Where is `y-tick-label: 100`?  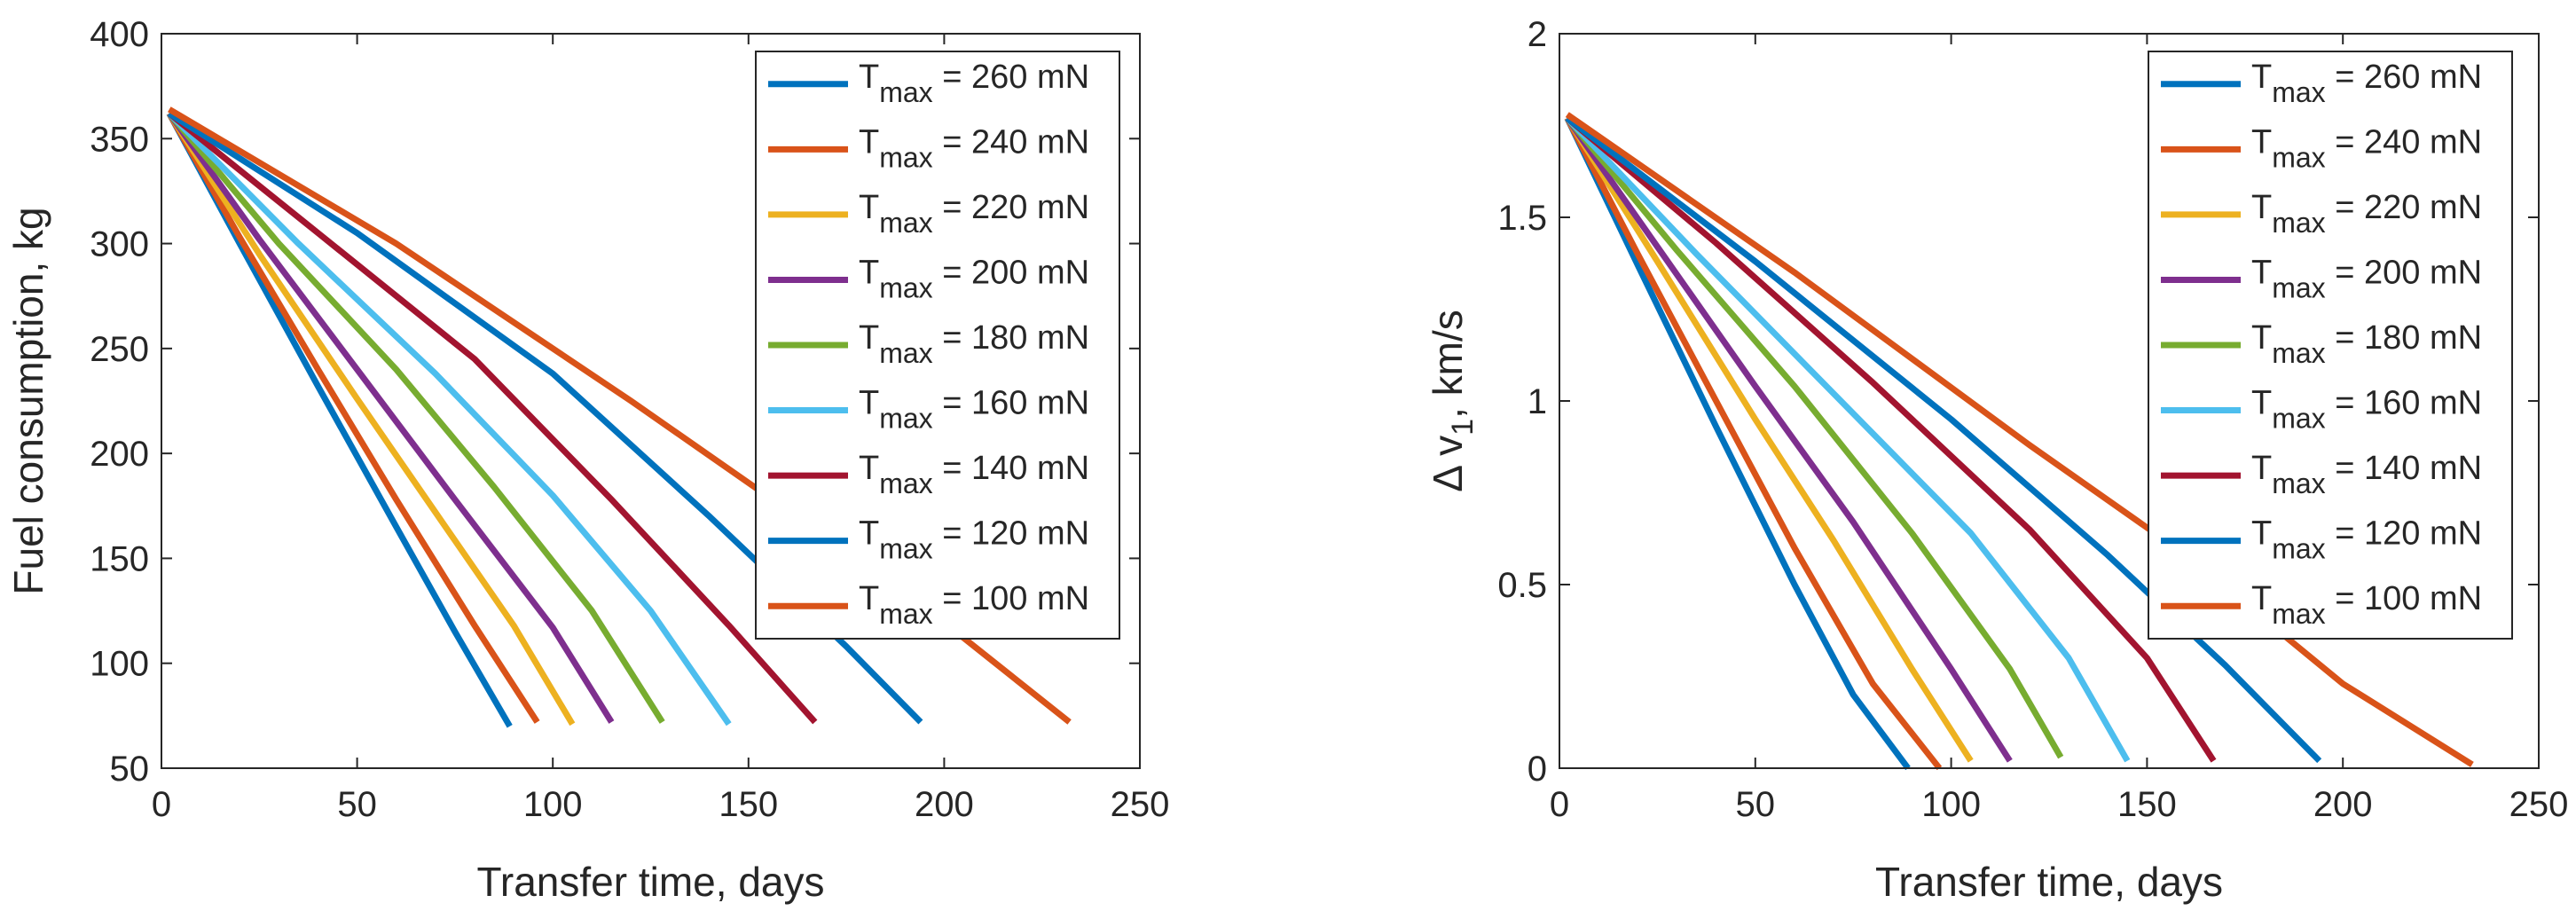 y-tick-label: 100 is located at coordinates (119, 664).